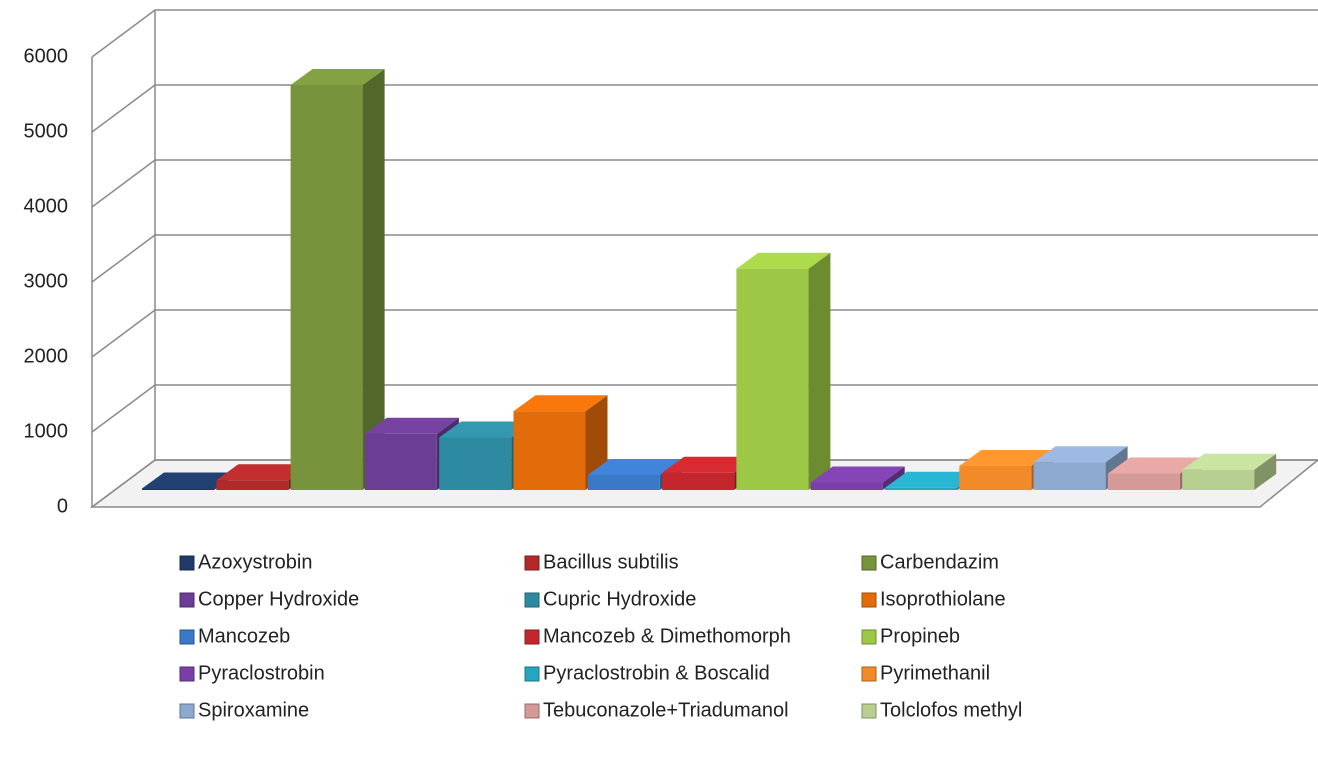 This screenshot has width=1318, height=772. I want to click on legend-item: Propineb, so click(910, 636).